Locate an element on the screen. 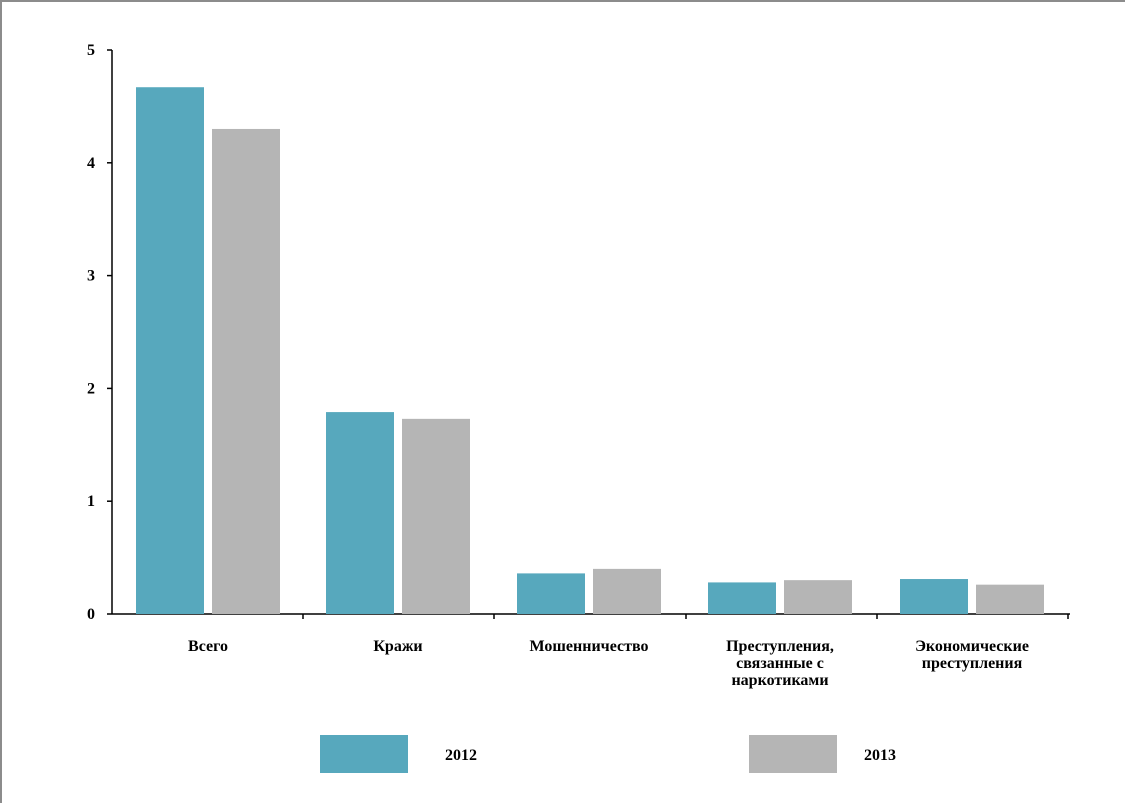  category-label: Преступления, is located at coordinates (780, 646).